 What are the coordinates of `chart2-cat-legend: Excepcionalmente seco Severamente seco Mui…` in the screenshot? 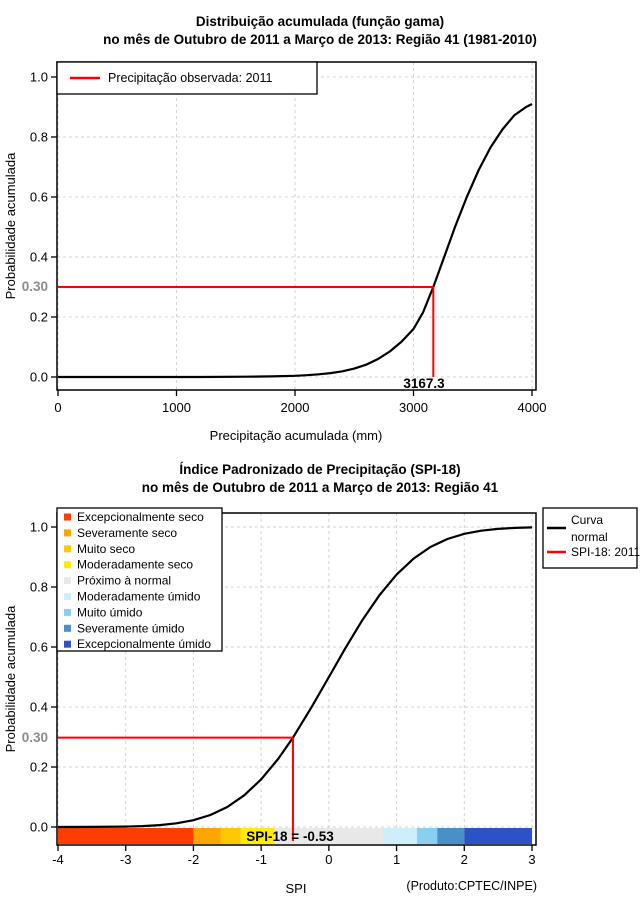 It's located at (137, 580).